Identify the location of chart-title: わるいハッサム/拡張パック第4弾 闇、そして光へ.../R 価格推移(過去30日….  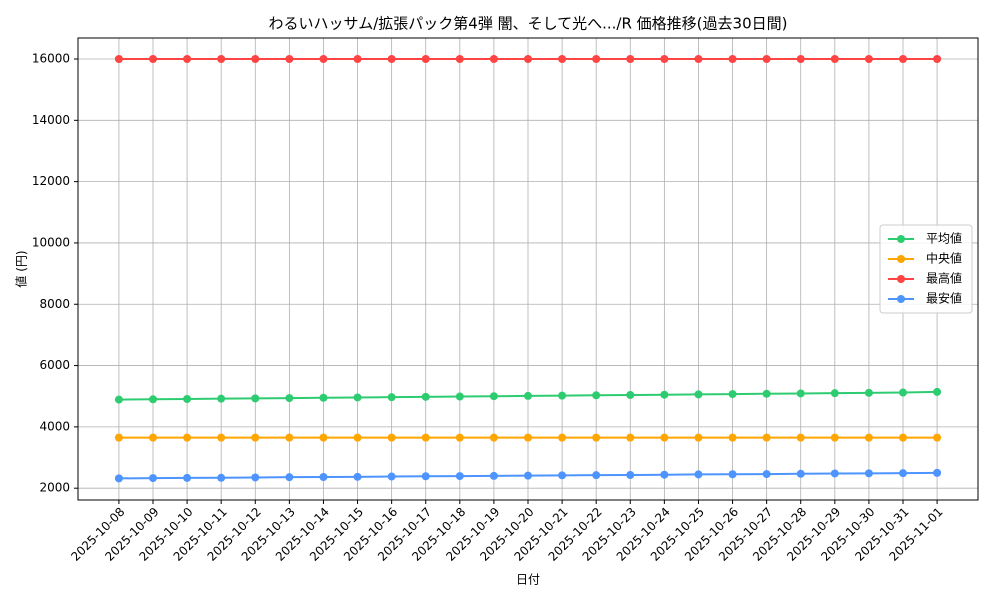
(528, 24).